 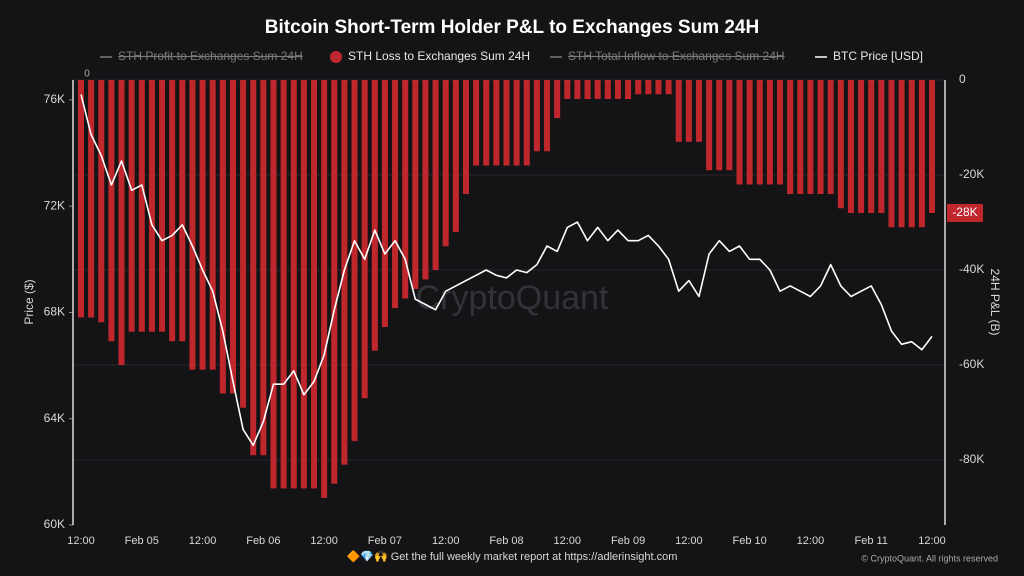 What do you see at coordinates (971, 269) in the screenshot?
I see `y2-tick-label: -40K` at bounding box center [971, 269].